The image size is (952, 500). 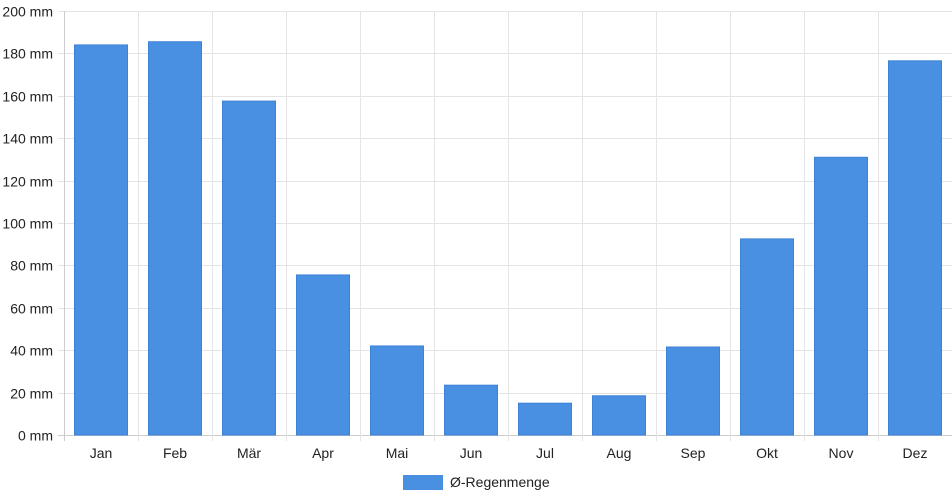 I want to click on bar-okt, so click(x=767, y=337).